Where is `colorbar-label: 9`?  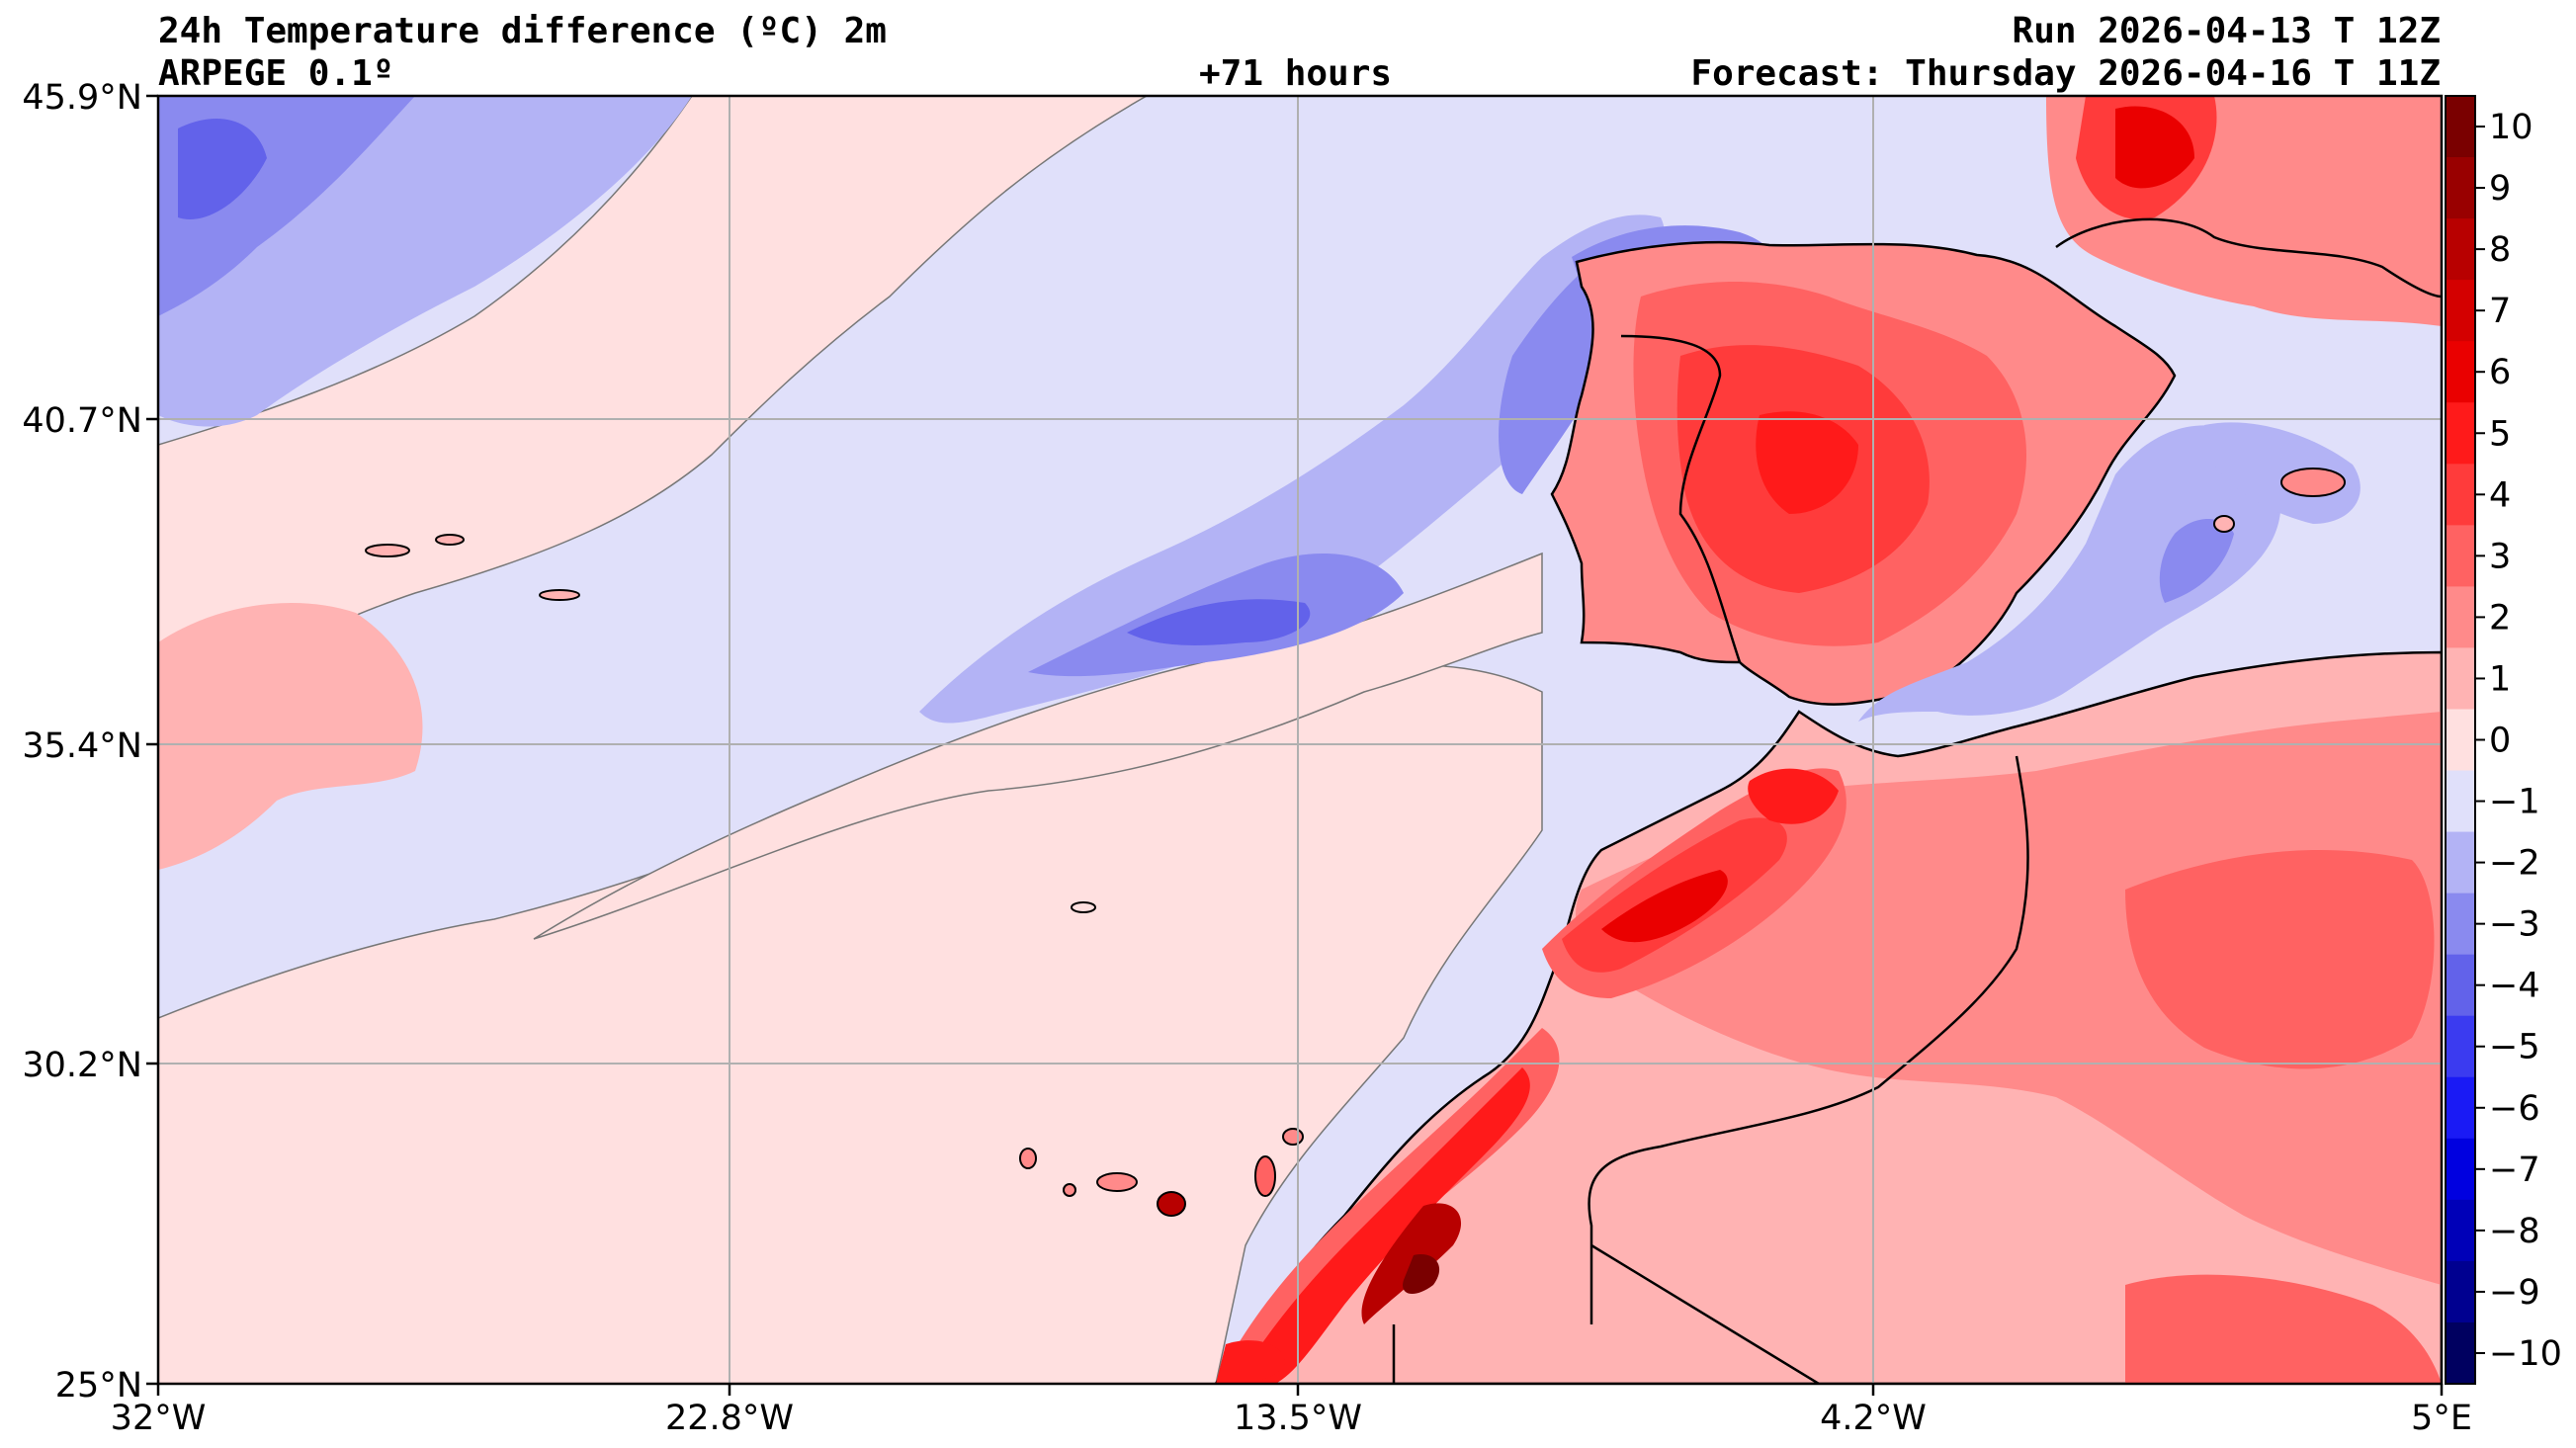
colorbar-label: 9 is located at coordinates (2500, 189).